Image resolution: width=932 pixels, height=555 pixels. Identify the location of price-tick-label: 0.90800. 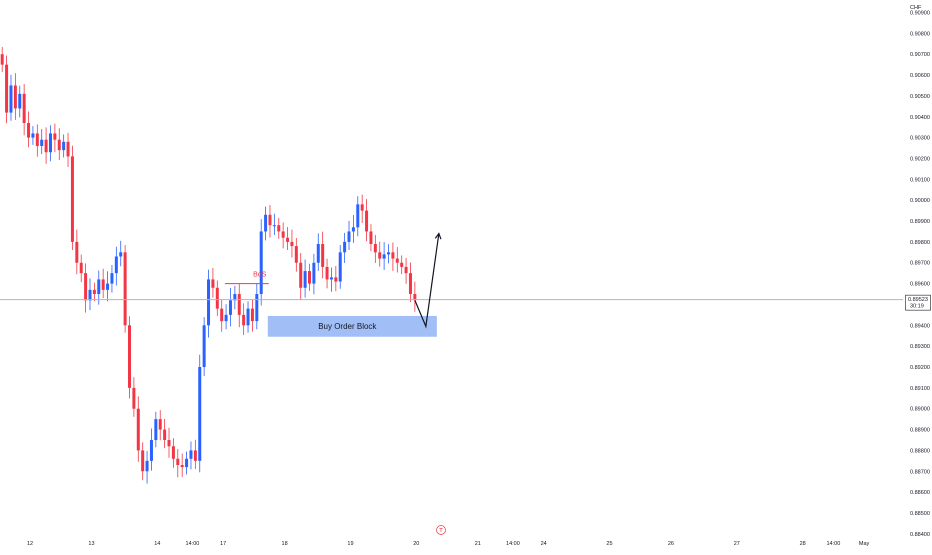
(920, 34).